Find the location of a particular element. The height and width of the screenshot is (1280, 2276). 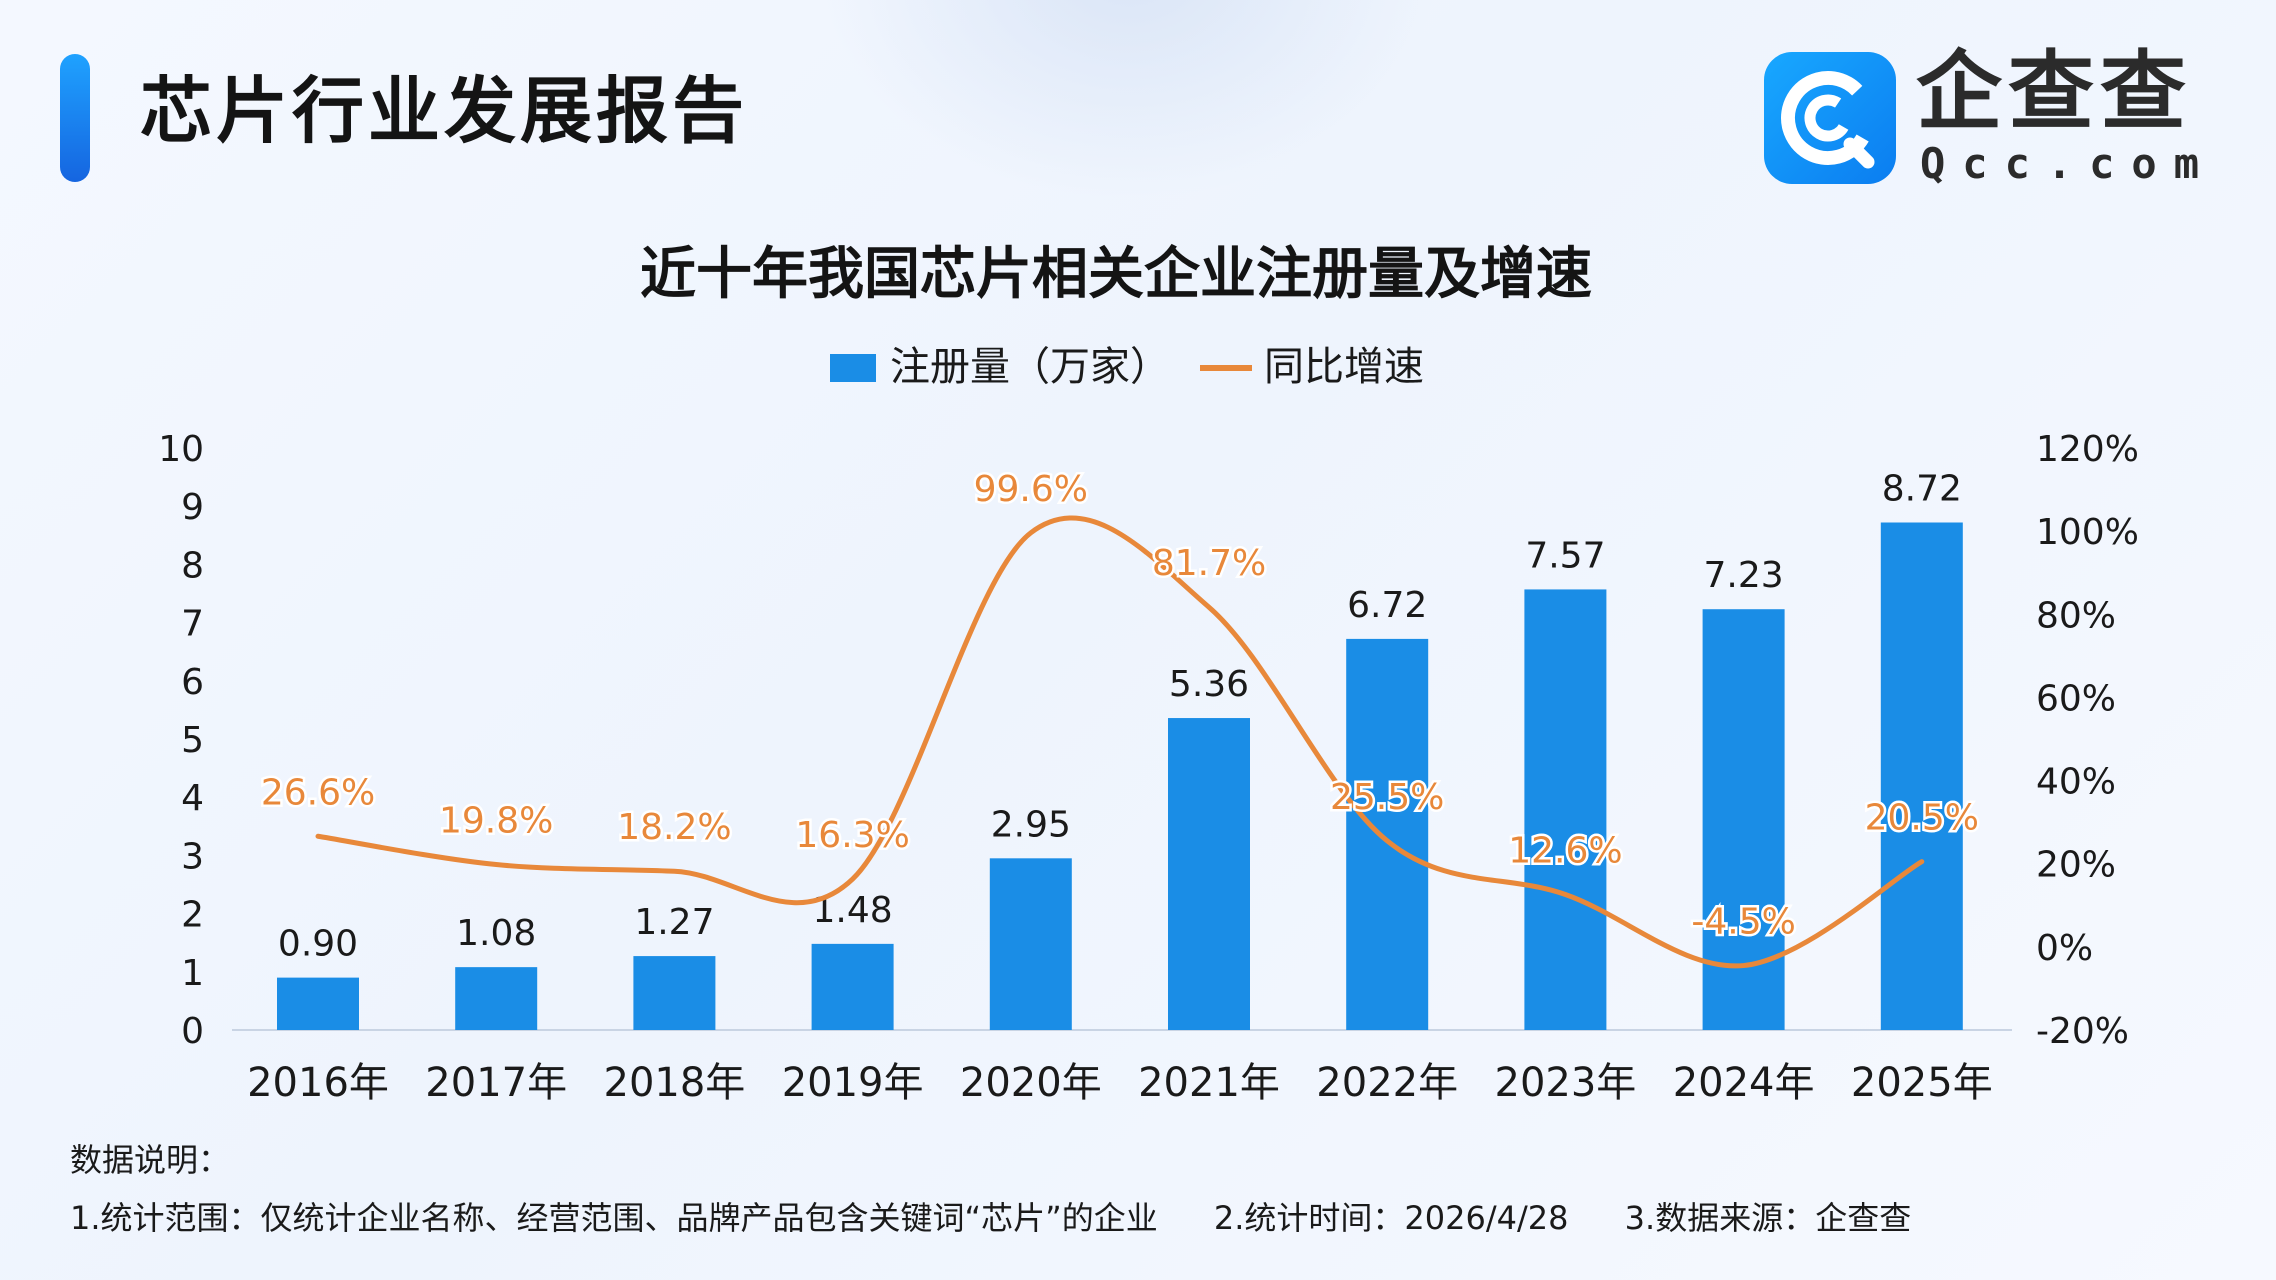

x-tick-label: 2016年 is located at coordinates (318, 1083).